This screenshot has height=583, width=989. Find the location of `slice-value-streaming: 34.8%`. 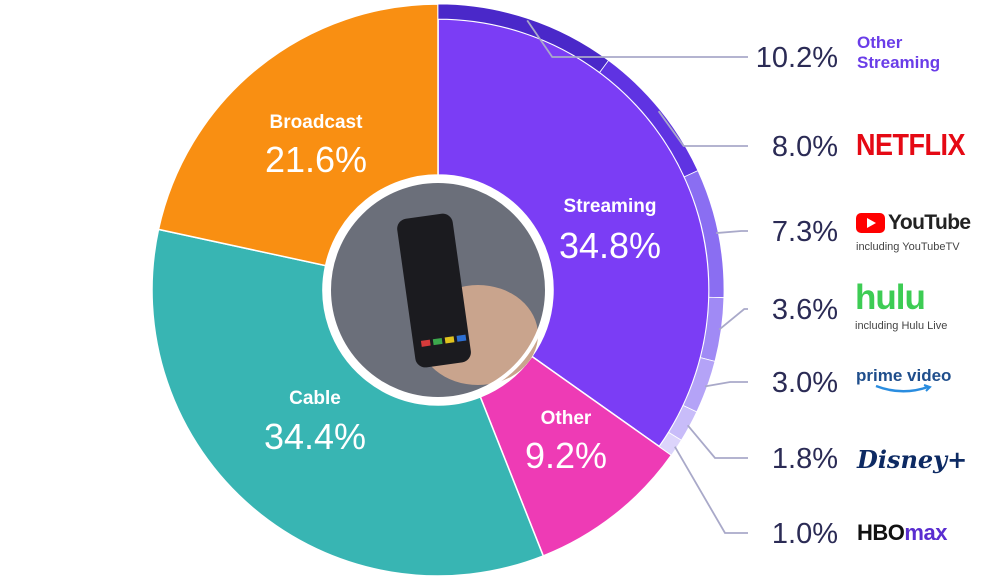

slice-value-streaming: 34.8% is located at coordinates (610, 245).